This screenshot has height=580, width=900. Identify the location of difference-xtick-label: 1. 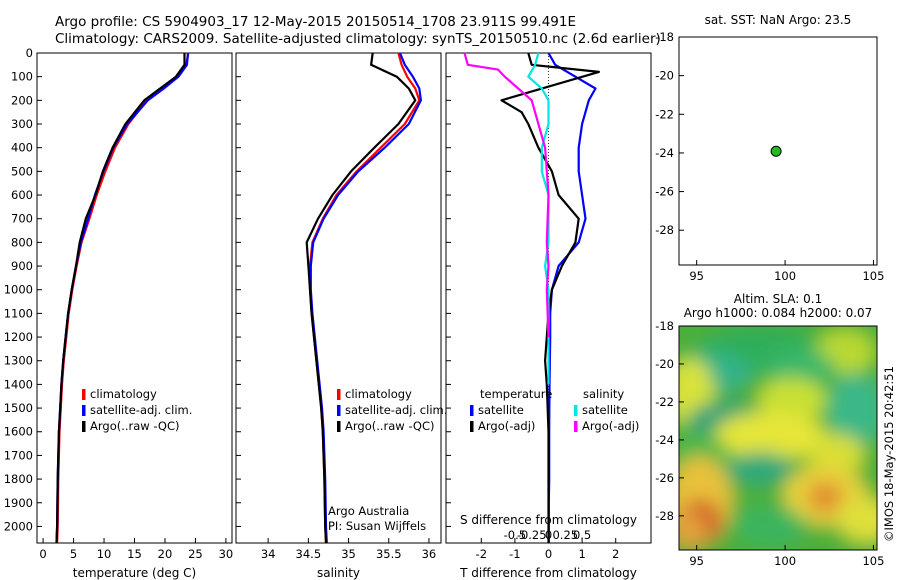
(581, 554).